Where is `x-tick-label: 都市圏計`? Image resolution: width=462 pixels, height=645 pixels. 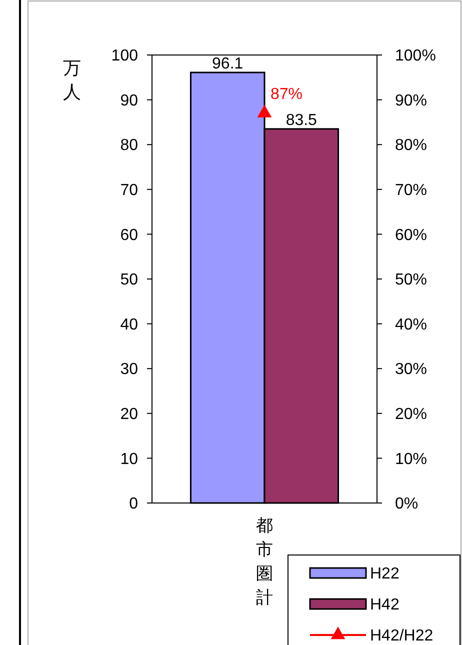
x-tick-label: 都市圏計 is located at coordinates (264, 561).